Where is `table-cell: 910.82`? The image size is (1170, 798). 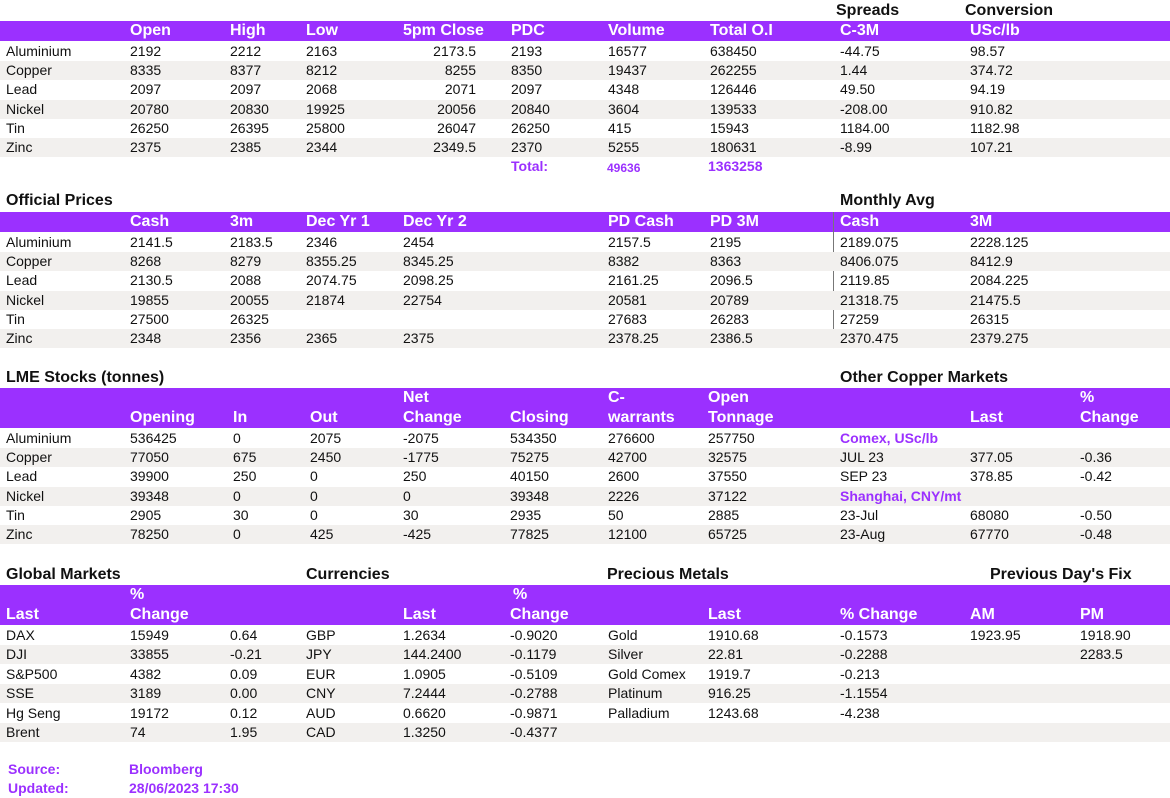 table-cell: 910.82 is located at coordinates (991, 108).